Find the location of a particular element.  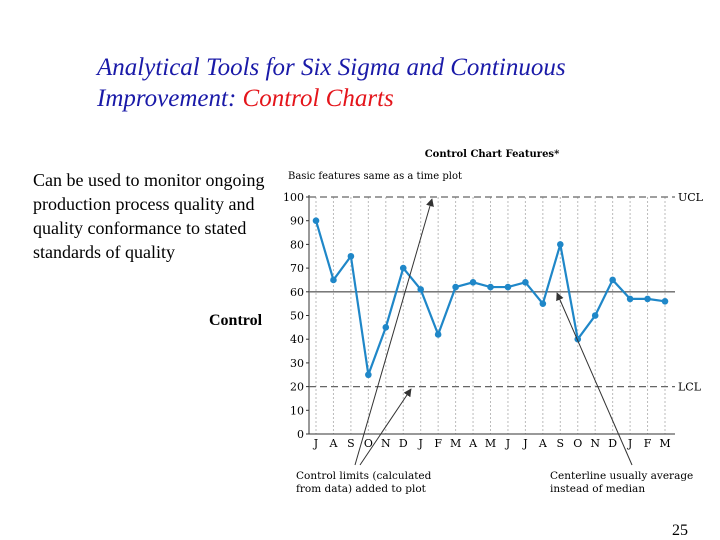

y-tick-label: 50 is located at coordinates (297, 316).